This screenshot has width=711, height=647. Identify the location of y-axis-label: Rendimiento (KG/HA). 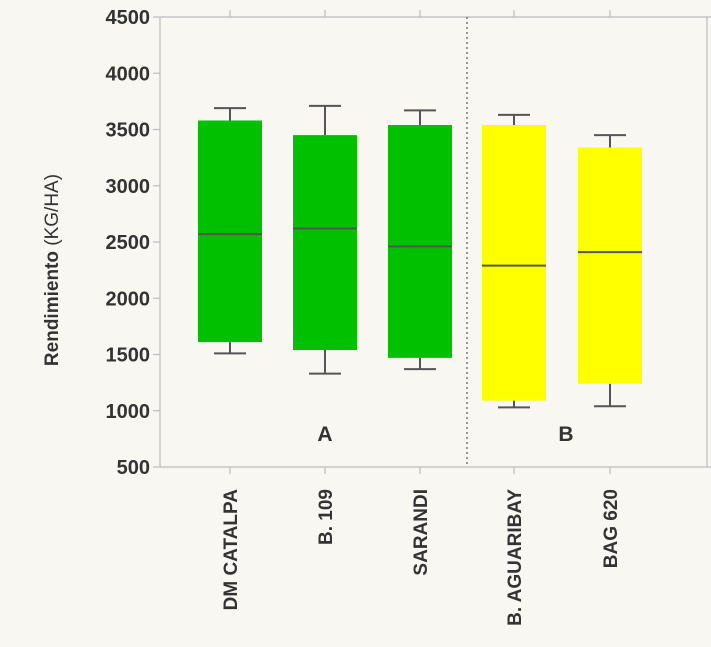
(52, 270).